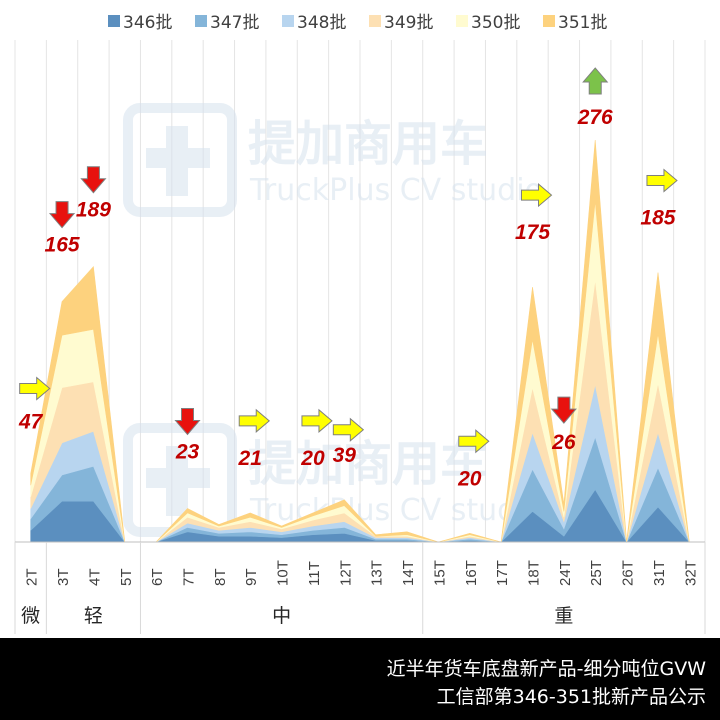 This screenshot has width=720, height=720. What do you see at coordinates (532, 232) in the screenshot?
I see `annotation-label: 175` at bounding box center [532, 232].